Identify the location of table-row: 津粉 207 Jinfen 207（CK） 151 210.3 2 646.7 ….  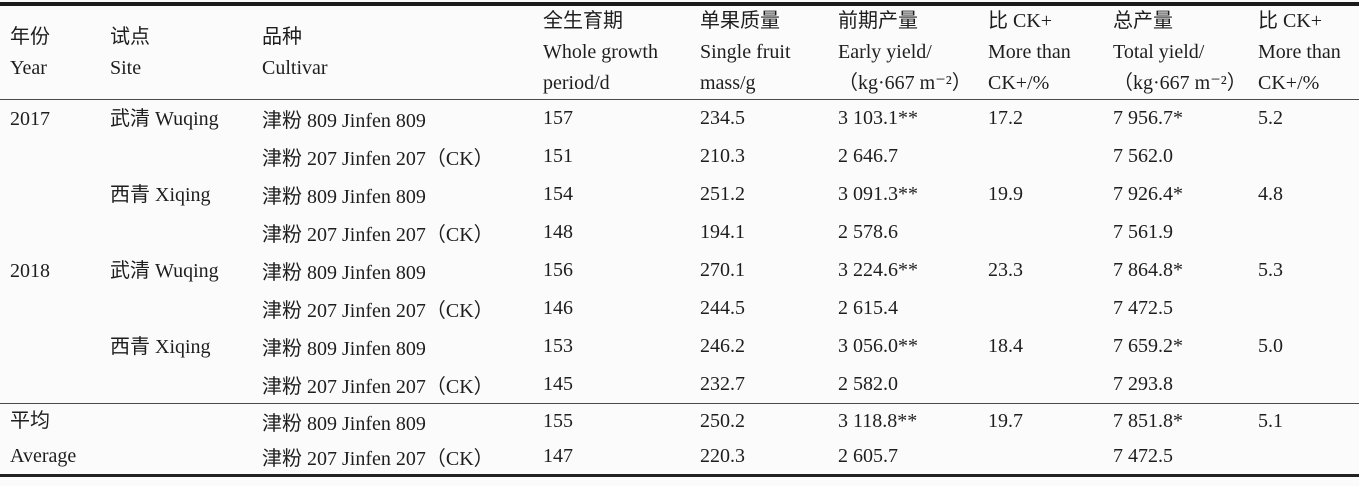
(679, 157).